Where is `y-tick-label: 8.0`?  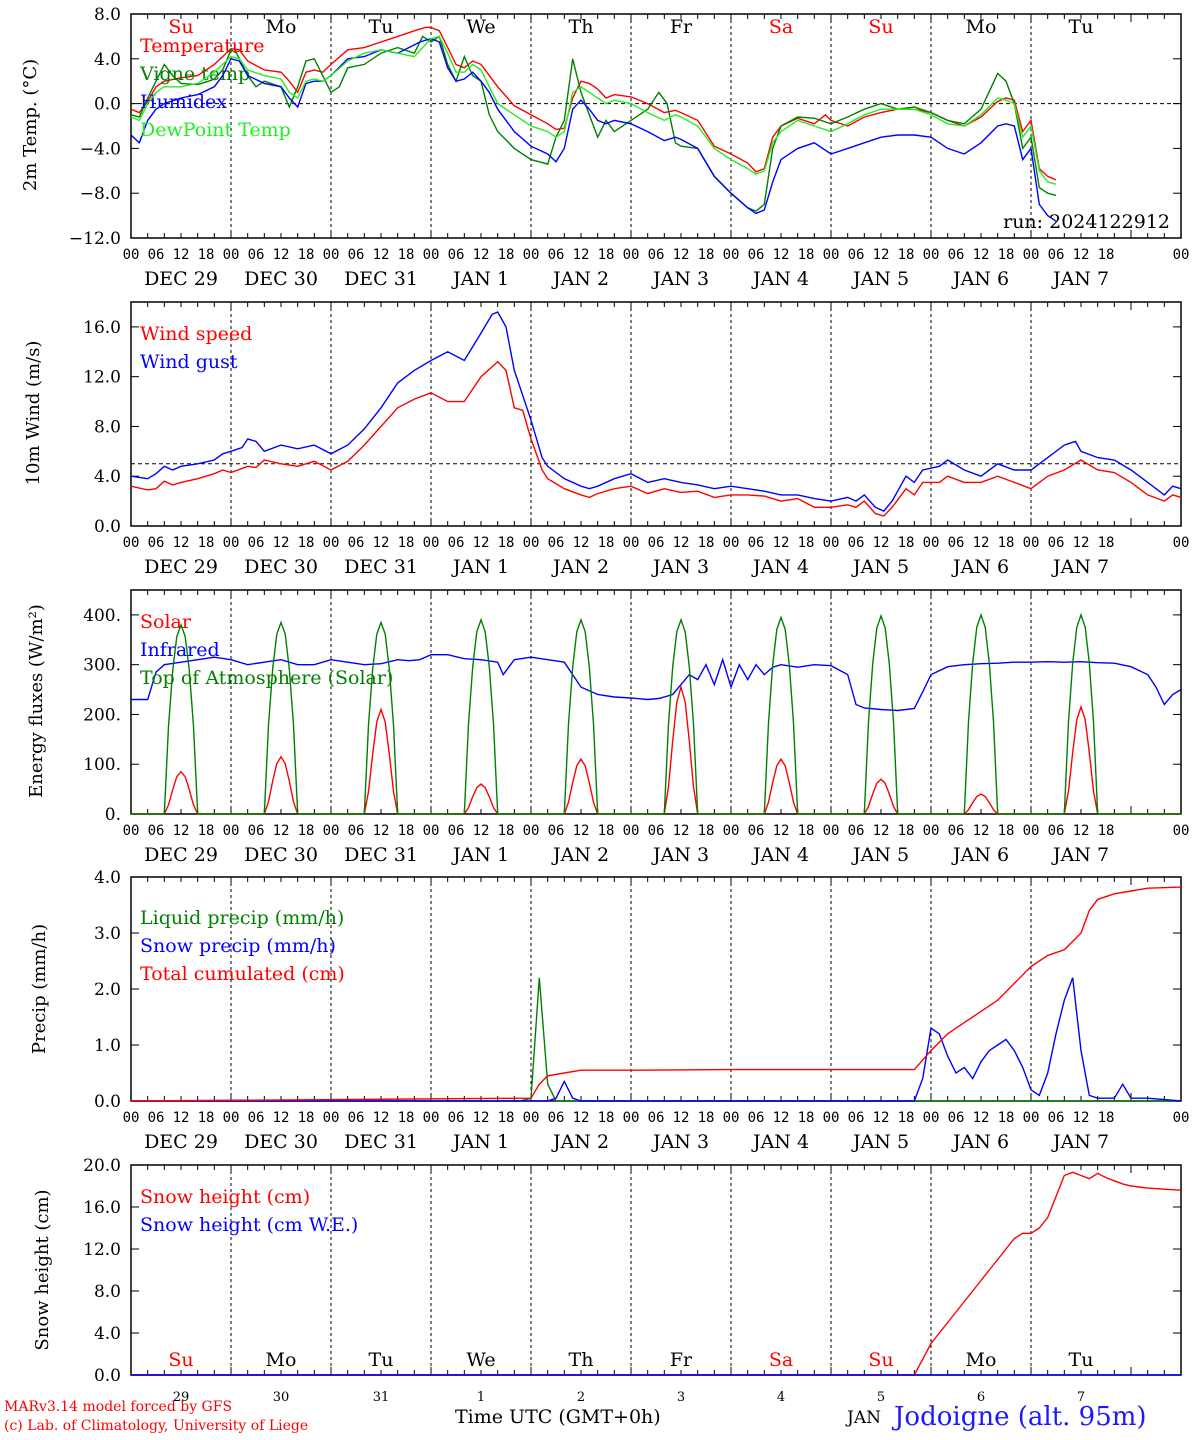 y-tick-label: 8.0 is located at coordinates (107, 1292).